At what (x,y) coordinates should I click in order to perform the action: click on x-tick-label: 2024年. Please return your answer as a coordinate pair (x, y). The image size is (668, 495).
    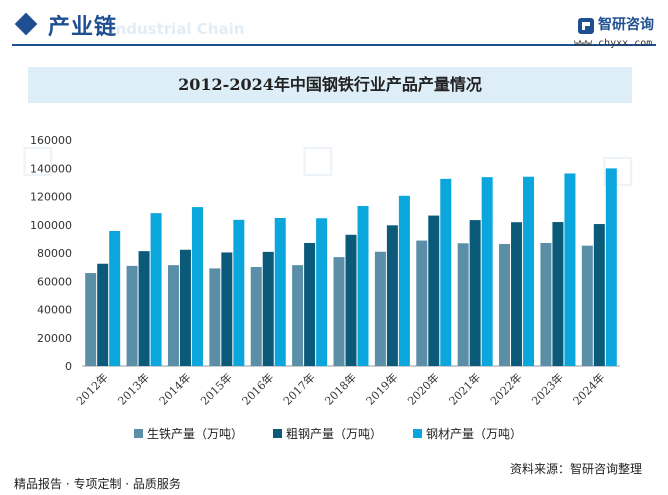
    Looking at the image, I should click on (588, 388).